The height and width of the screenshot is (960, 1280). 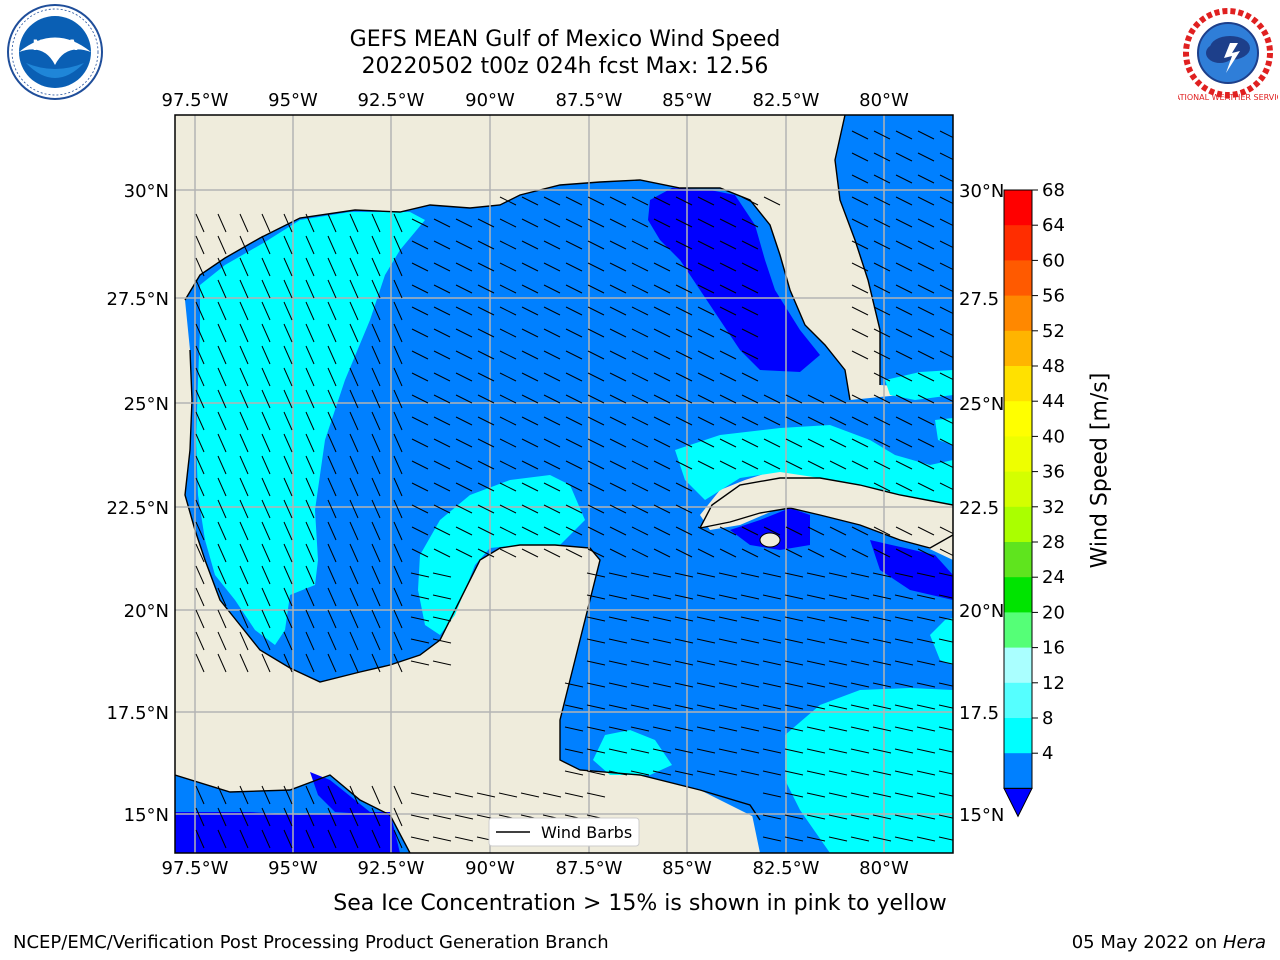 I want to click on ne-gulf-low-speed-region, so click(x=734, y=280).